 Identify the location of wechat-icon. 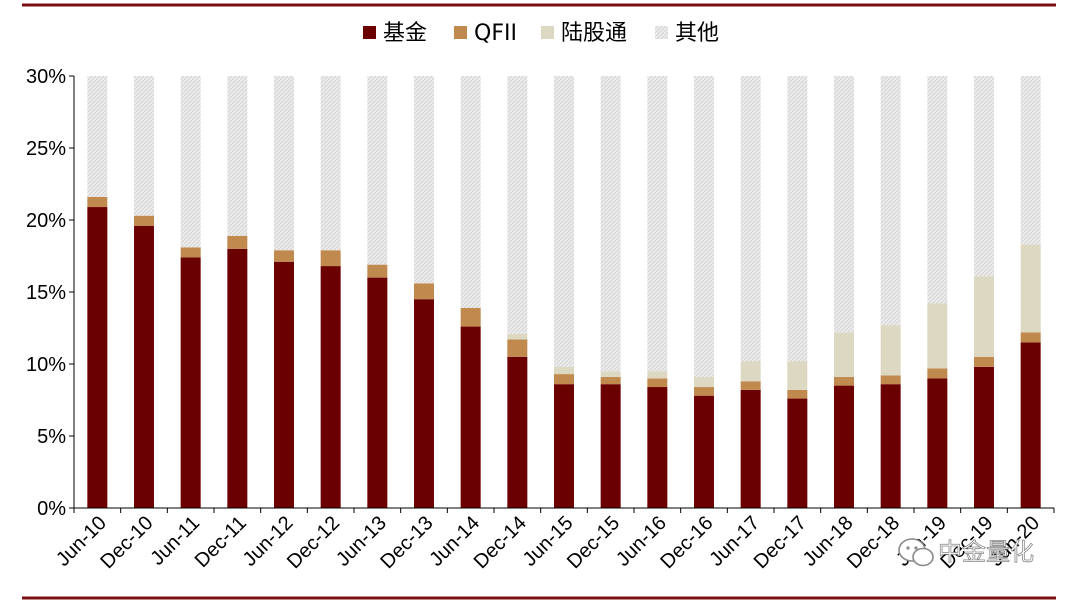
(916, 552).